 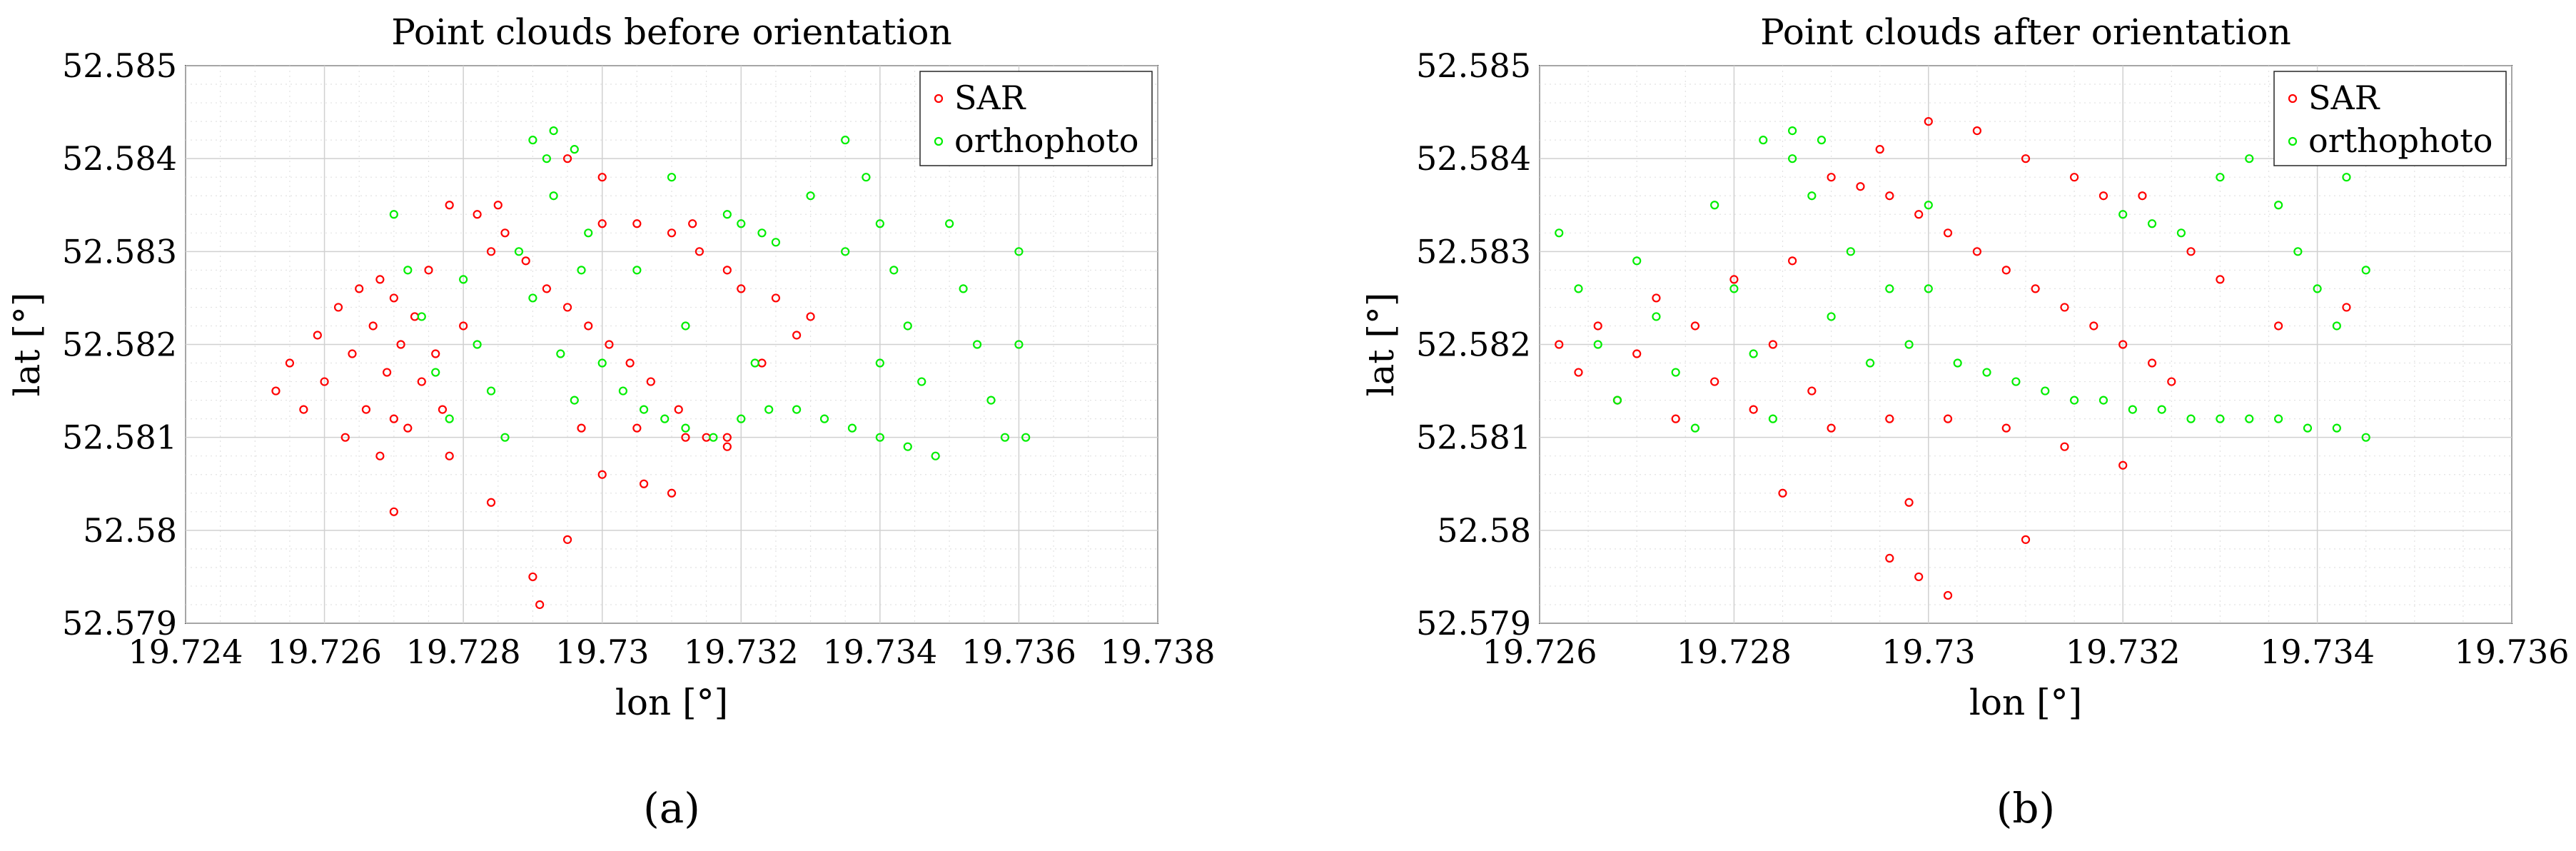 I want to click on series-SAR, so click(x=543, y=382).